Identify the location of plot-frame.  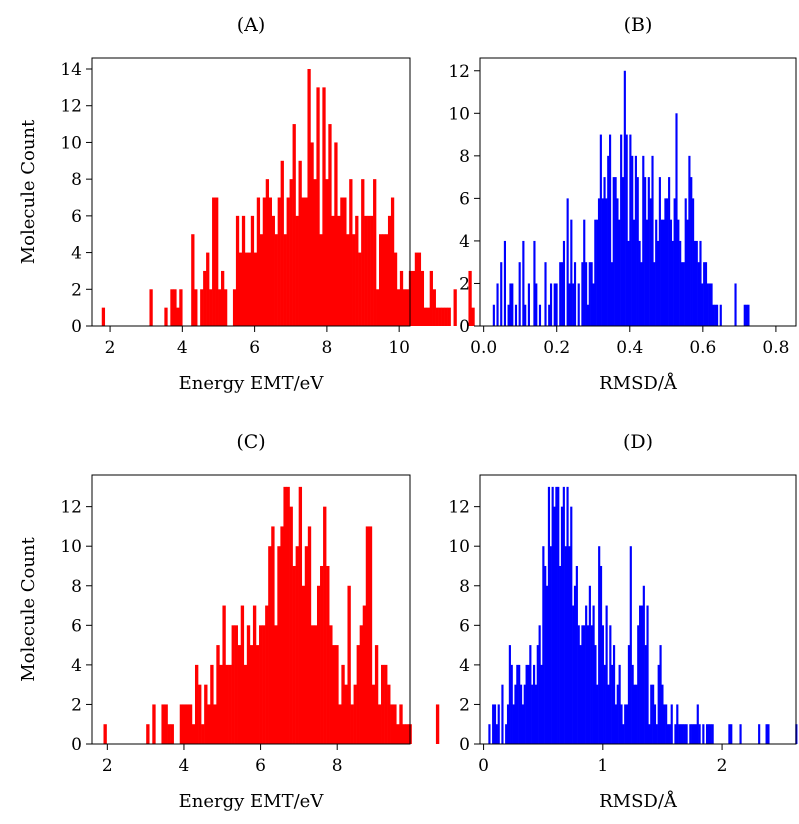
(638, 609).